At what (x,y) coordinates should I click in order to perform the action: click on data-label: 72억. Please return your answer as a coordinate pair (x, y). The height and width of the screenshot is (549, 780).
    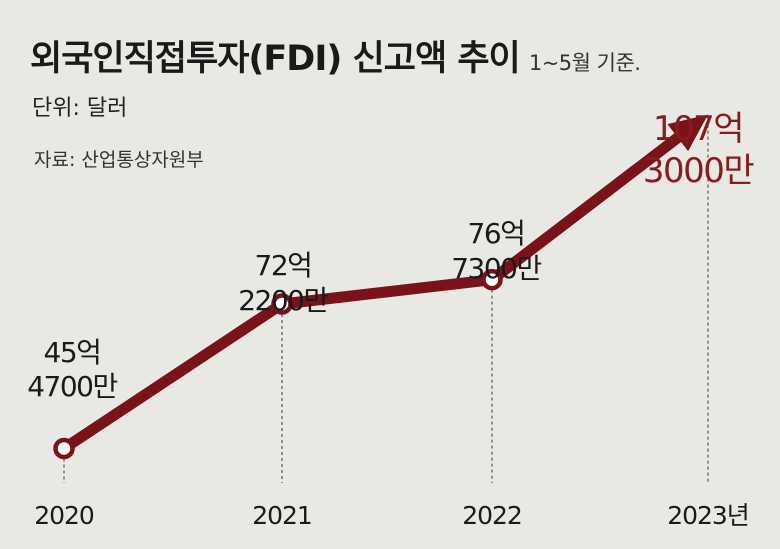
    Looking at the image, I should click on (283, 265).